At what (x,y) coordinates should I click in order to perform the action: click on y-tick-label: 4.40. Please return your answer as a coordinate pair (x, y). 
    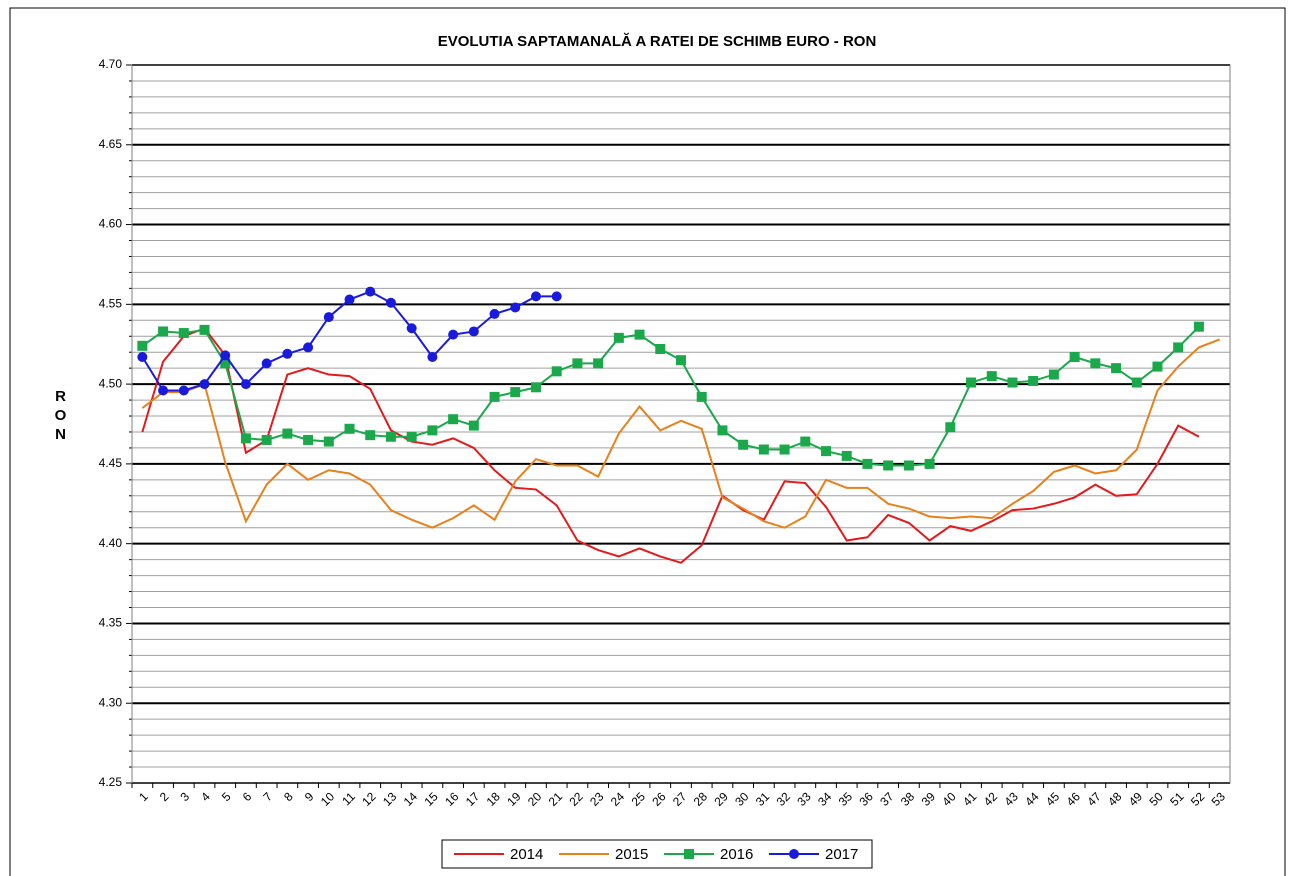
    Looking at the image, I should click on (111, 543).